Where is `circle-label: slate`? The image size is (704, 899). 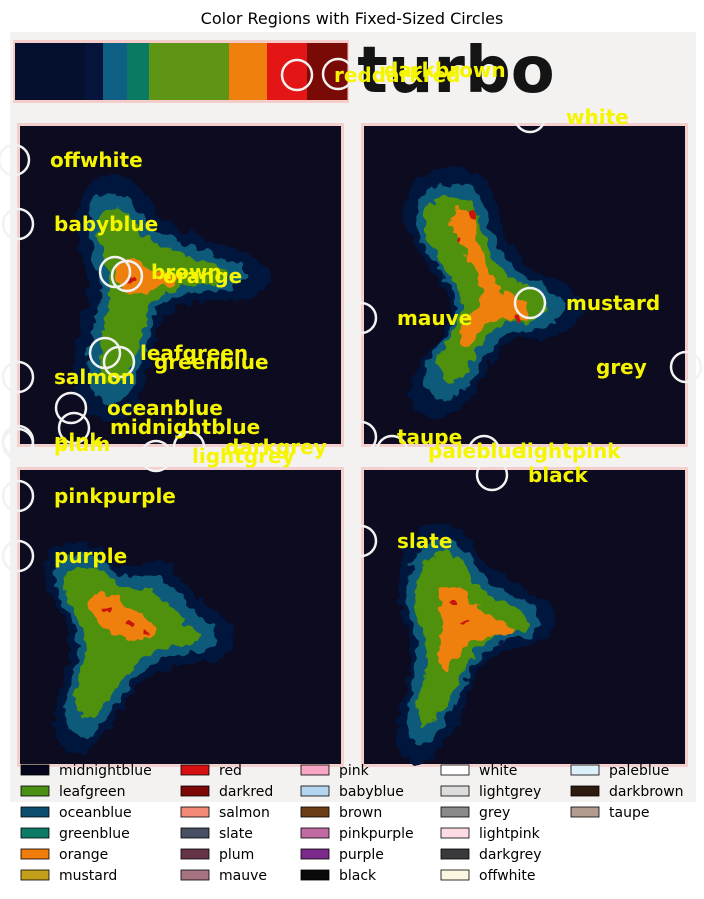
circle-label: slate is located at coordinates (424, 541).